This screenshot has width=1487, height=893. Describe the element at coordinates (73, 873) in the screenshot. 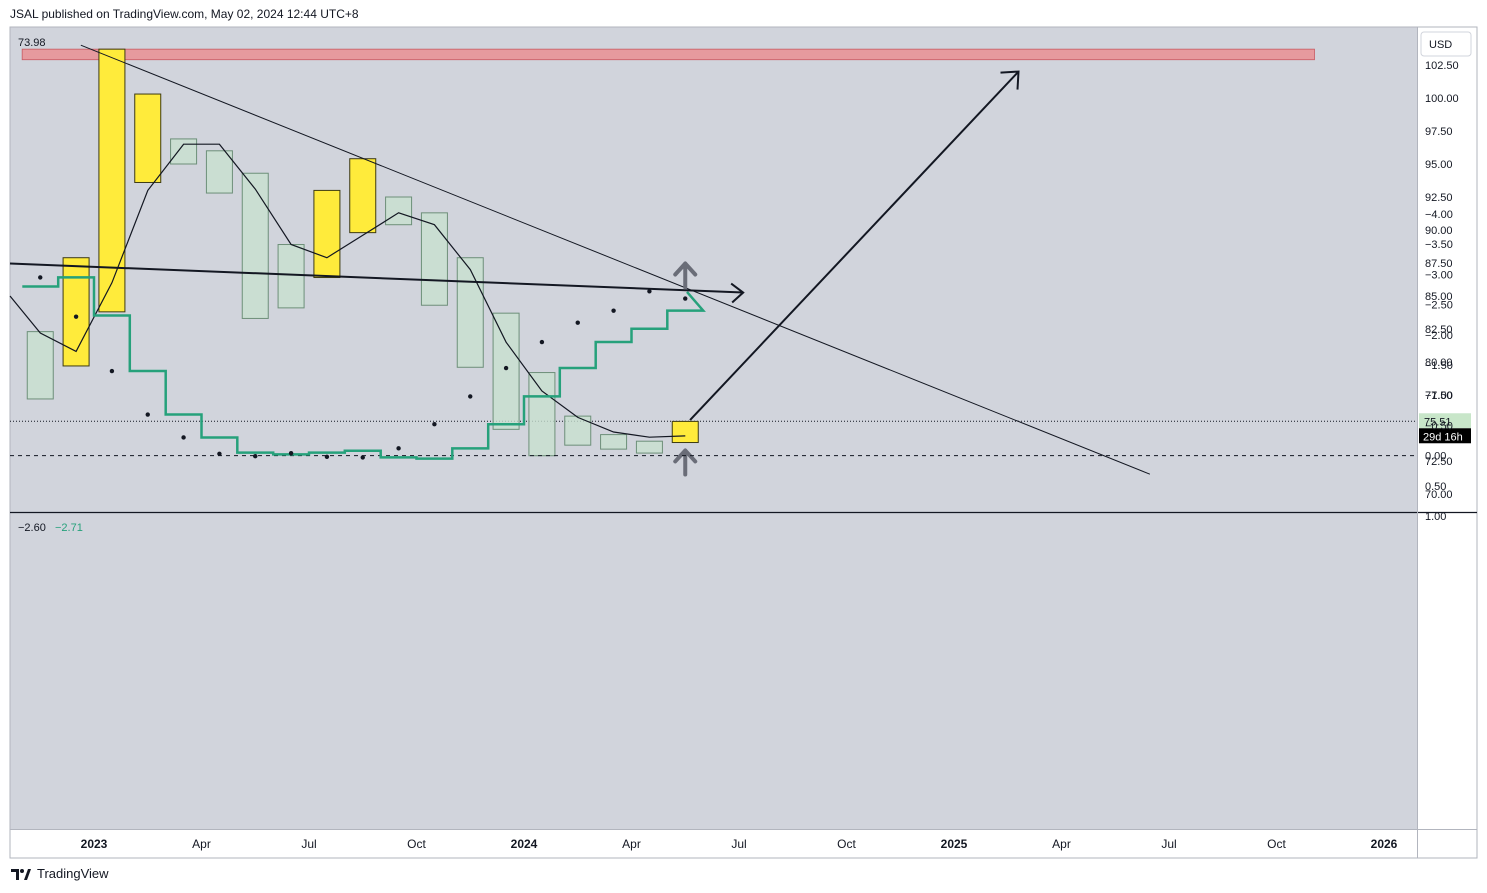

I see `tradingview-brand-label: TradingView` at that location.